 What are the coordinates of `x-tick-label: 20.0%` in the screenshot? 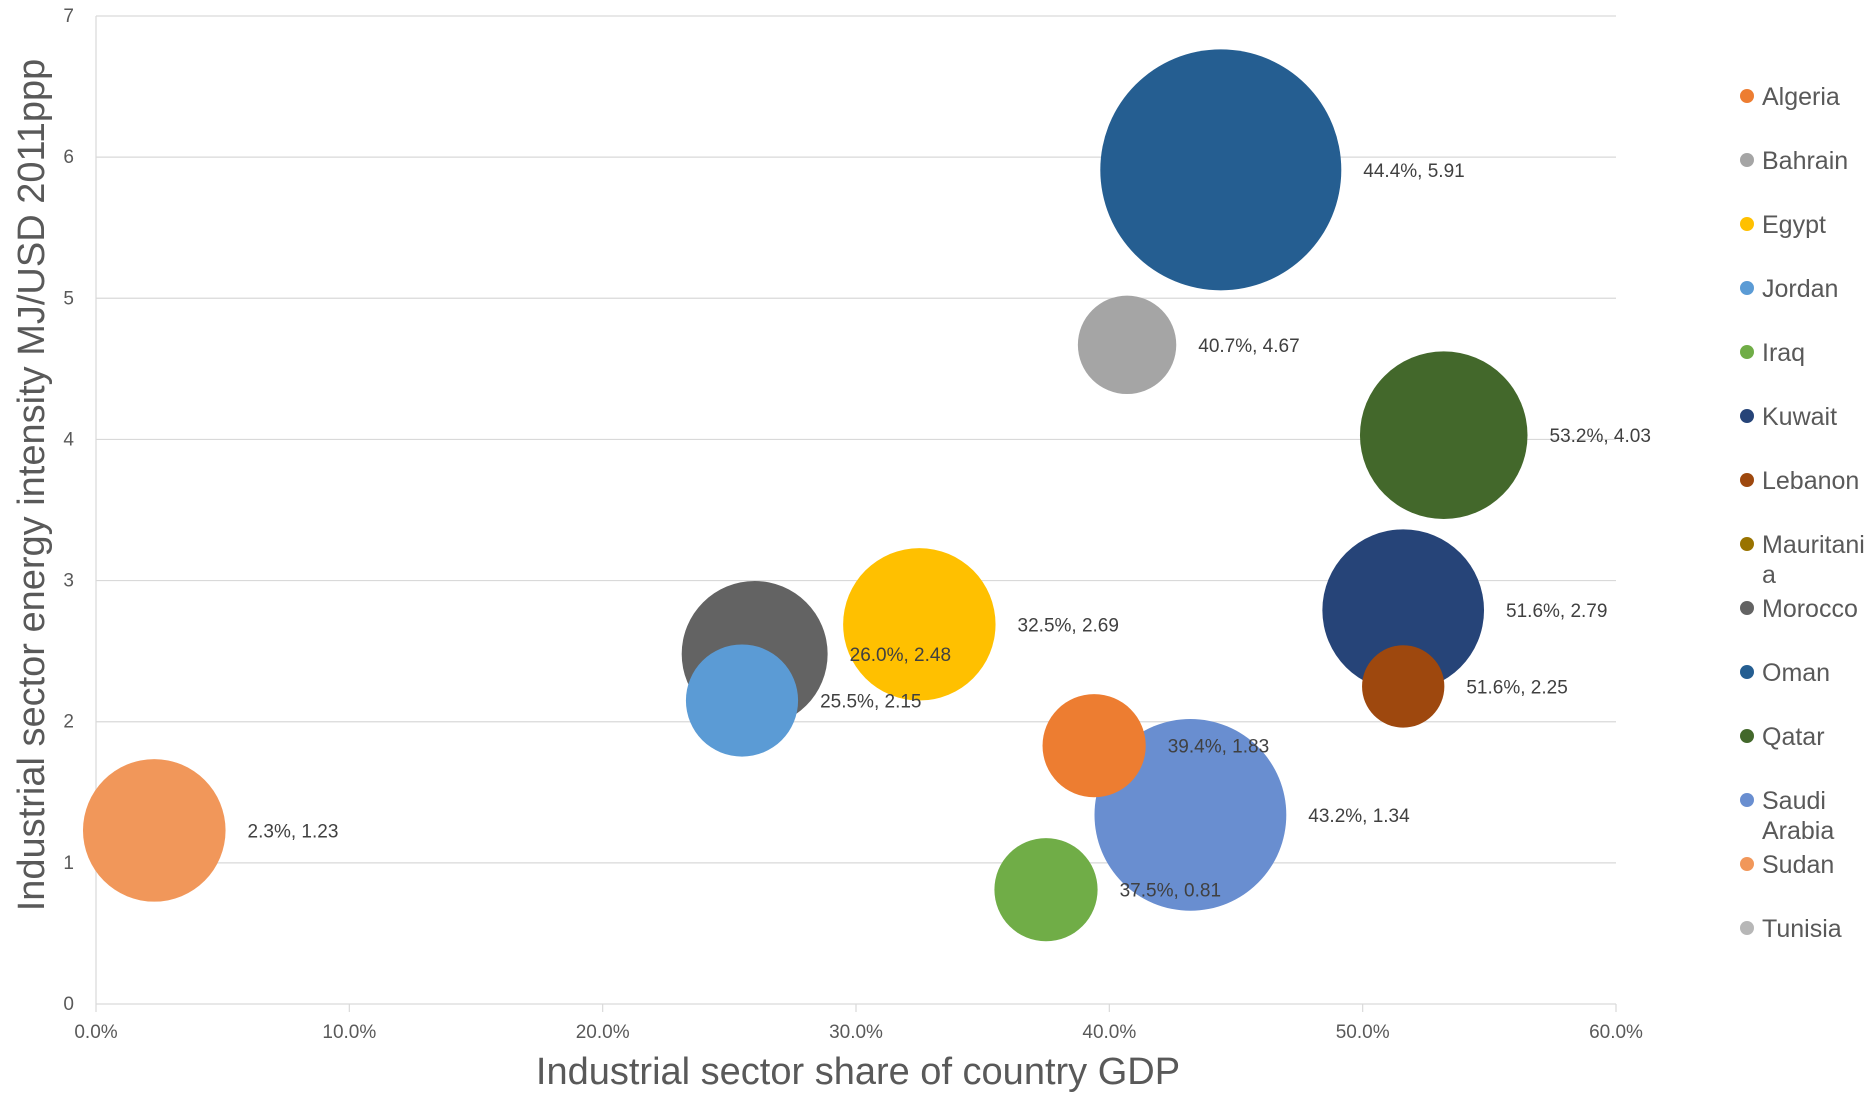 It's located at (603, 1032).